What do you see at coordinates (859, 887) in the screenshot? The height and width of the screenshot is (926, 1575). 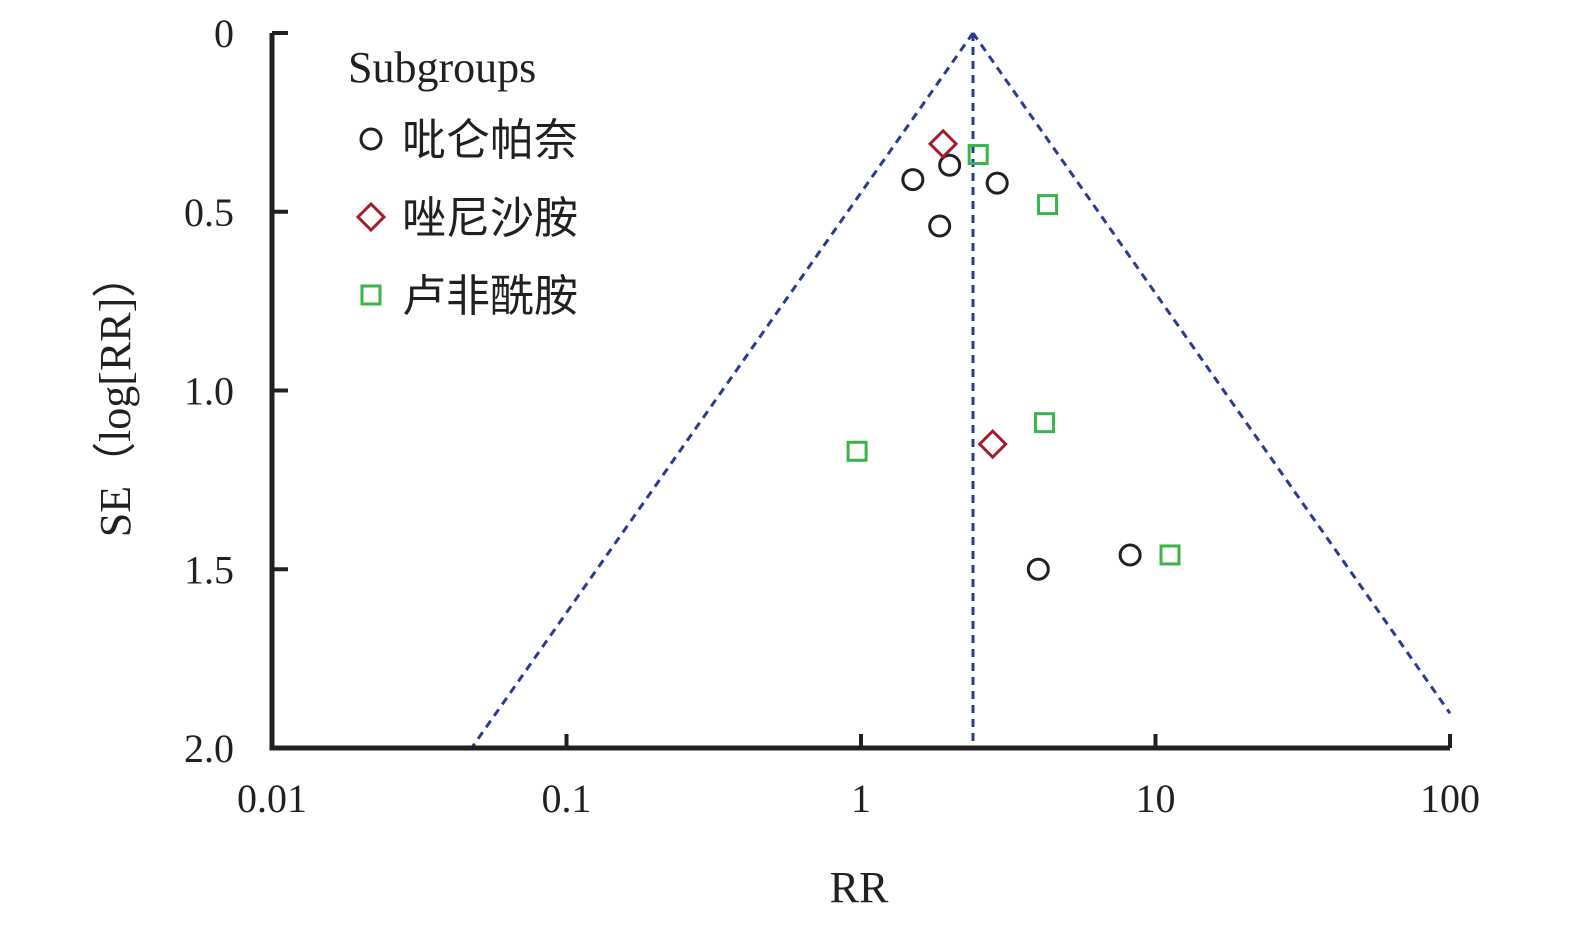 I see `x-axis-title: RR` at bounding box center [859, 887].